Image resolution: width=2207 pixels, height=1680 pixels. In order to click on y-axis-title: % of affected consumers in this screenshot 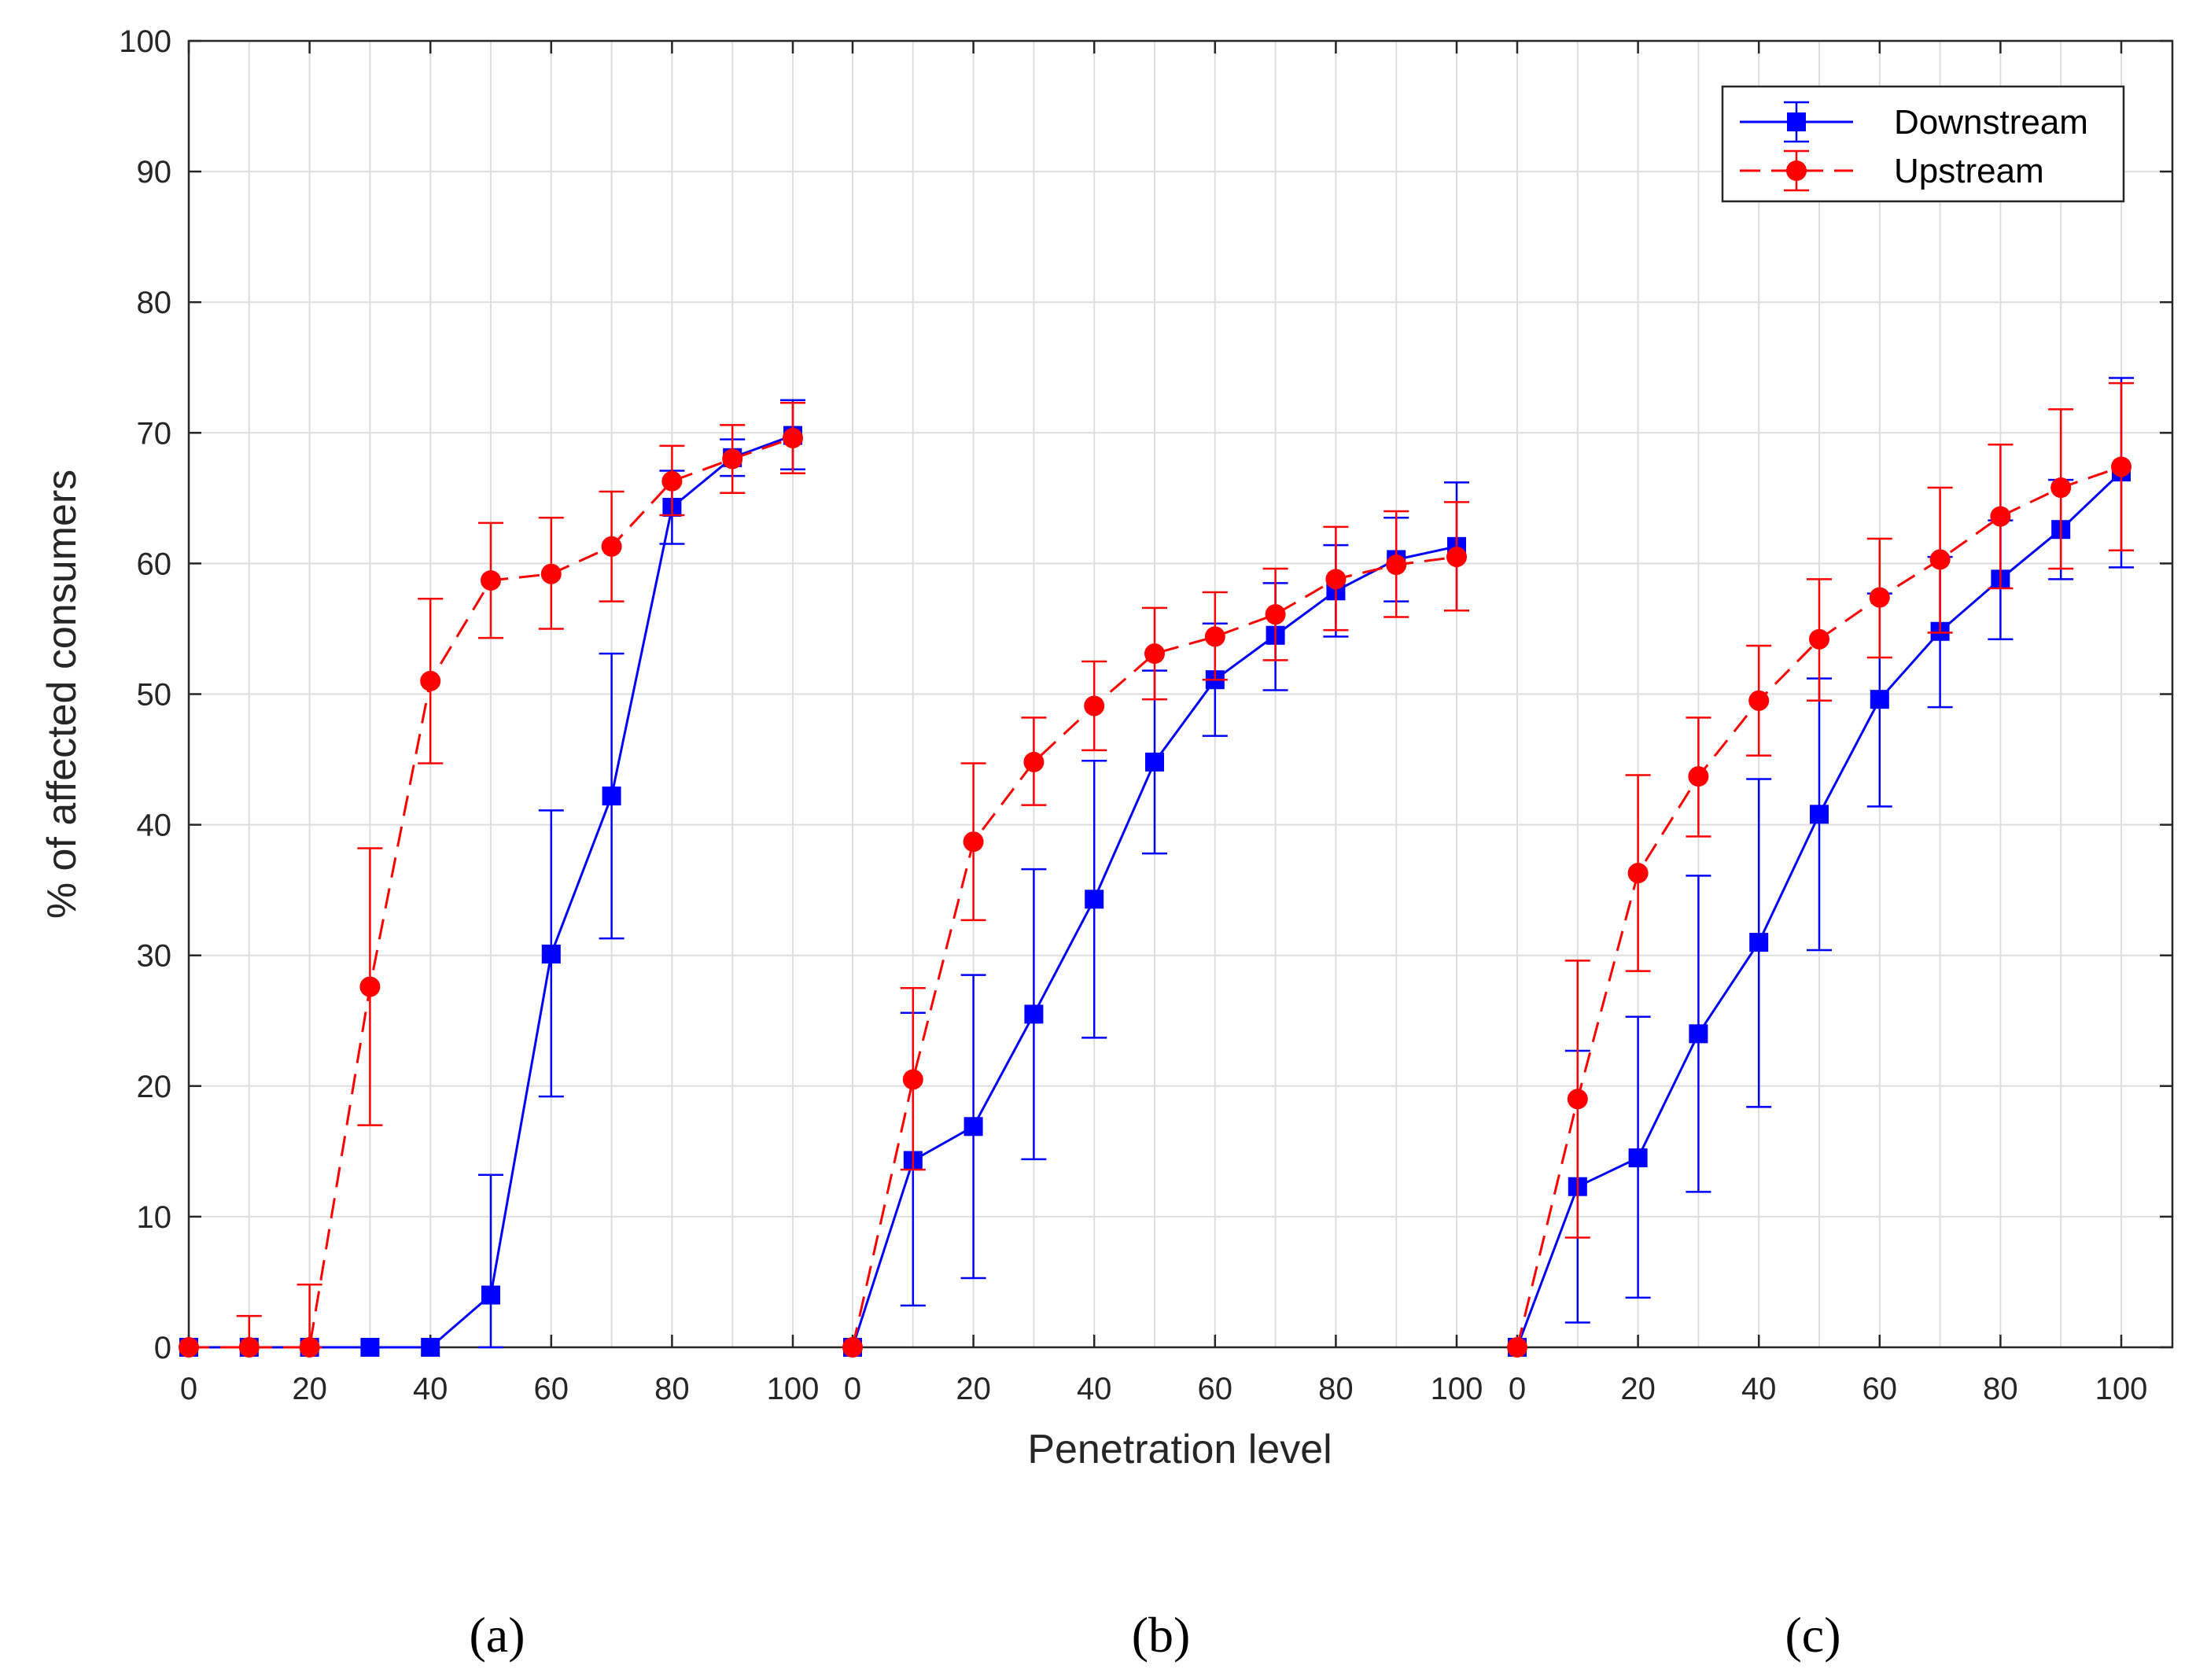, I will do `click(62, 694)`.